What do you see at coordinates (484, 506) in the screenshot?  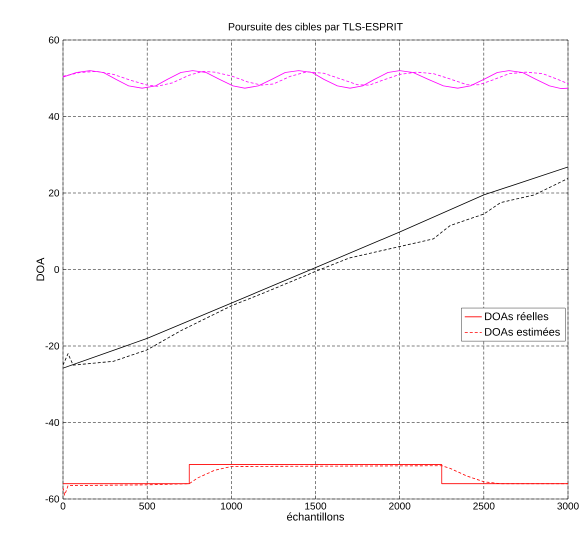 I see `x-tick-label: 2500` at bounding box center [484, 506].